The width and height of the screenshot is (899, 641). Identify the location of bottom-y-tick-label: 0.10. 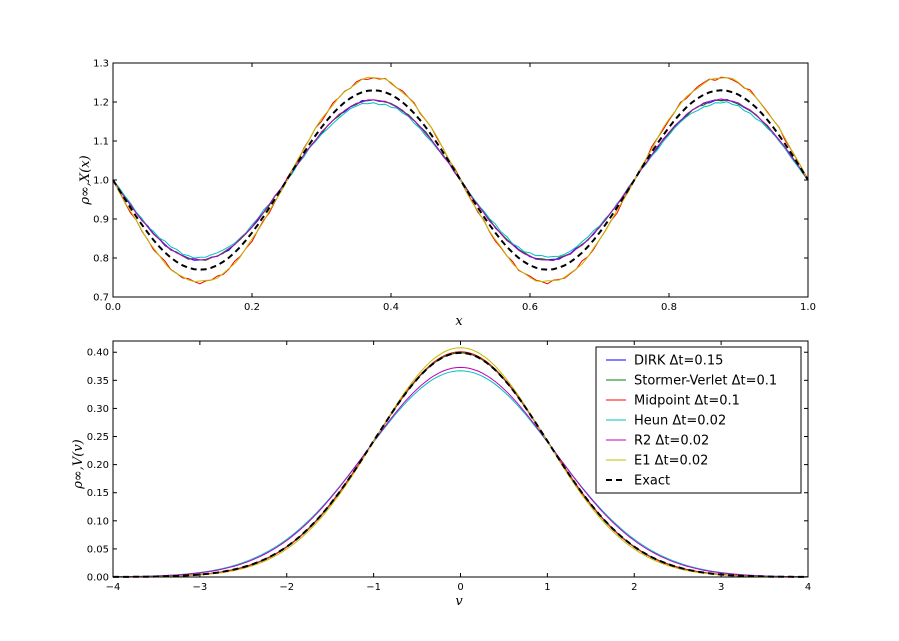
(98, 521).